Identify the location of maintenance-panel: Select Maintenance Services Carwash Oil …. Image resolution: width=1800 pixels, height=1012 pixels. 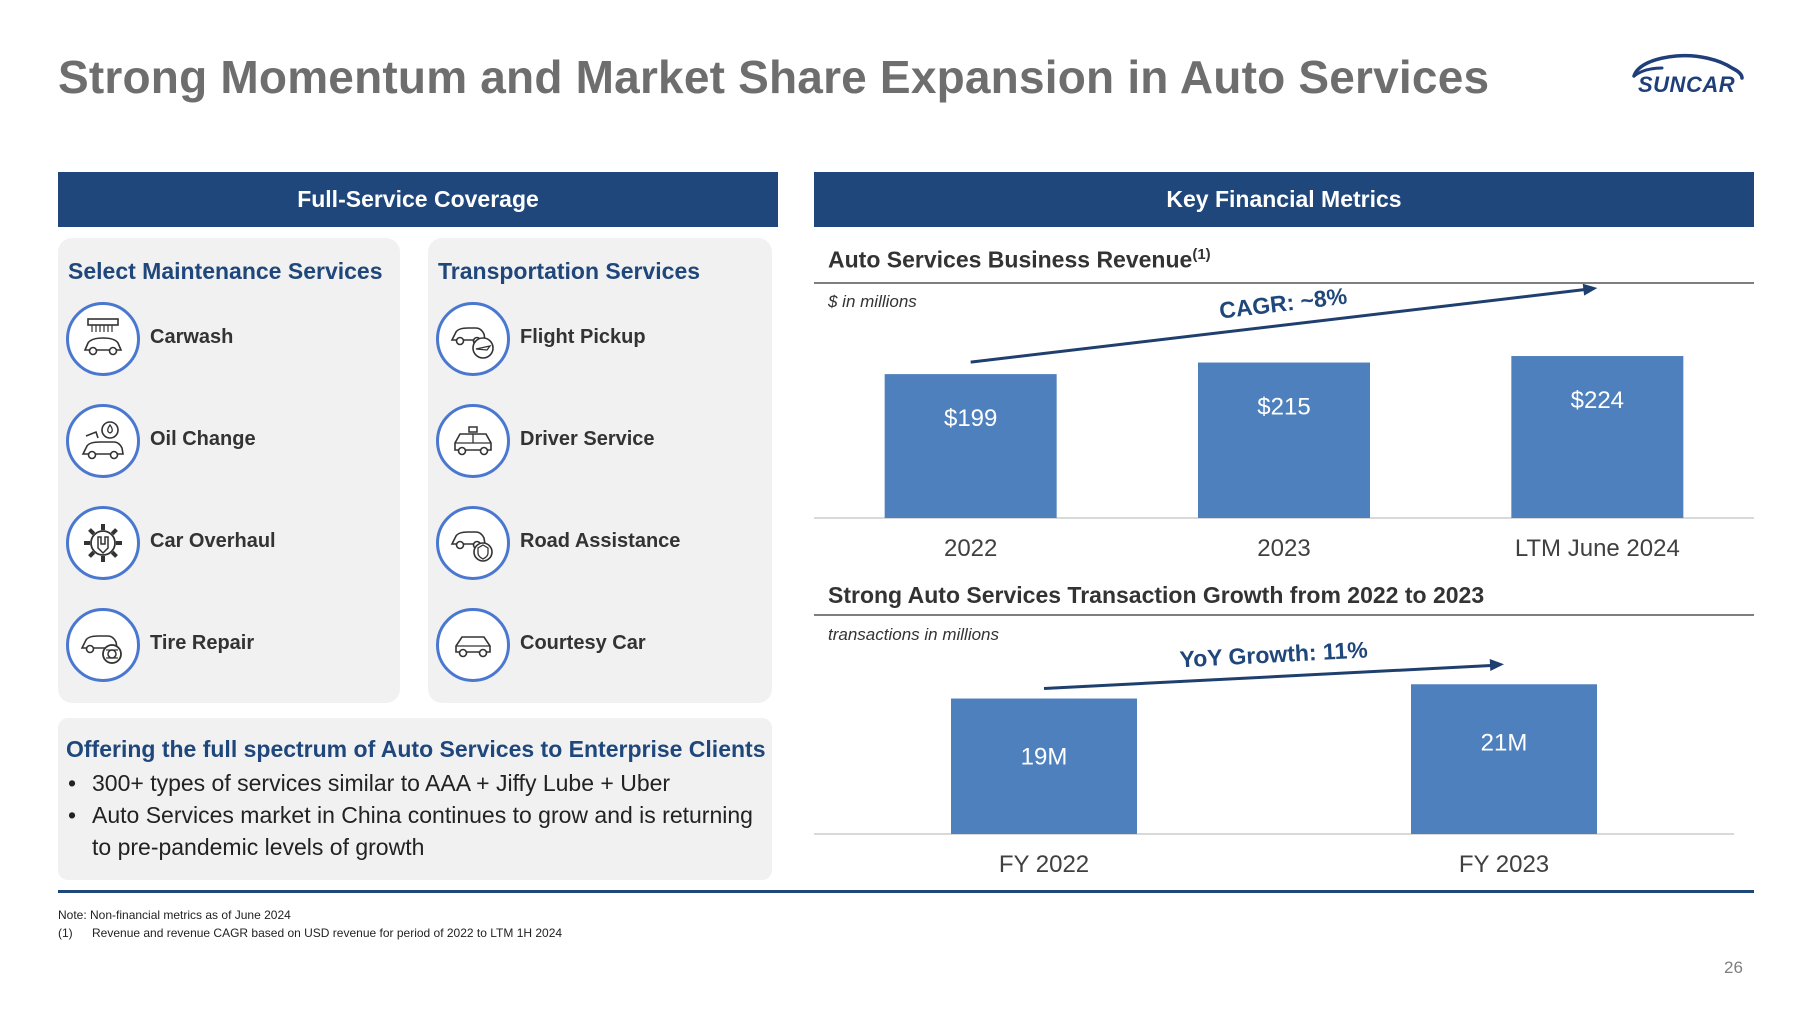
(229, 470).